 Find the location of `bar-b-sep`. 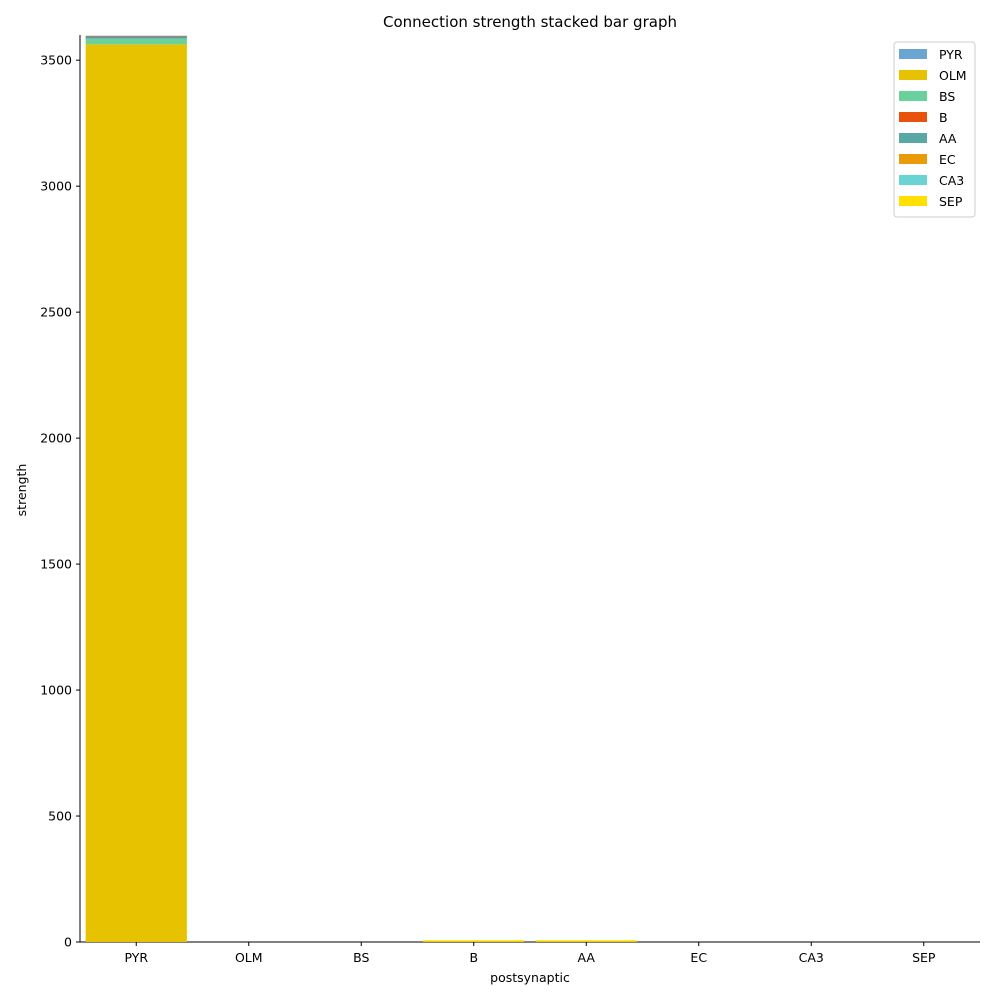

bar-b-sep is located at coordinates (474, 941).